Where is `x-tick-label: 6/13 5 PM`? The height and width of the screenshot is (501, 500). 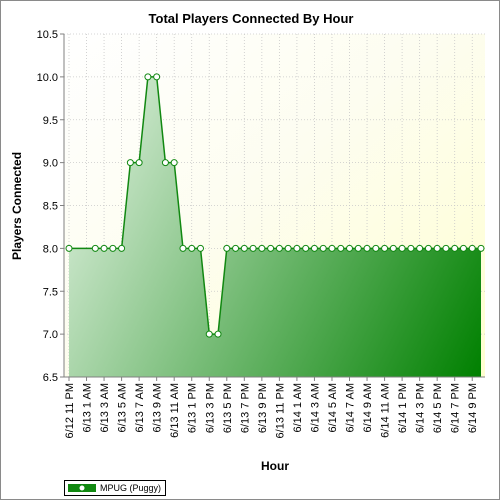 x-tick-label: 6/13 5 PM is located at coordinates (228, 408).